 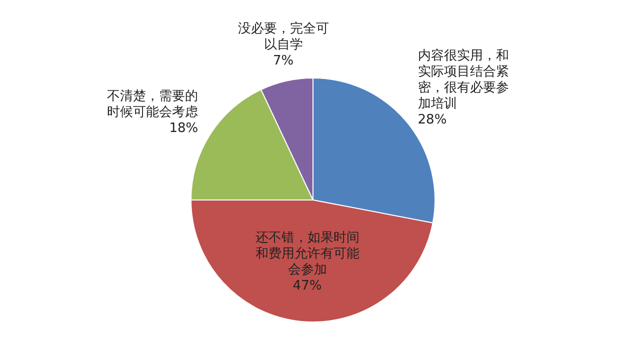 What do you see at coordinates (283, 60) in the screenshot?
I see `data-label: 7%` at bounding box center [283, 60].